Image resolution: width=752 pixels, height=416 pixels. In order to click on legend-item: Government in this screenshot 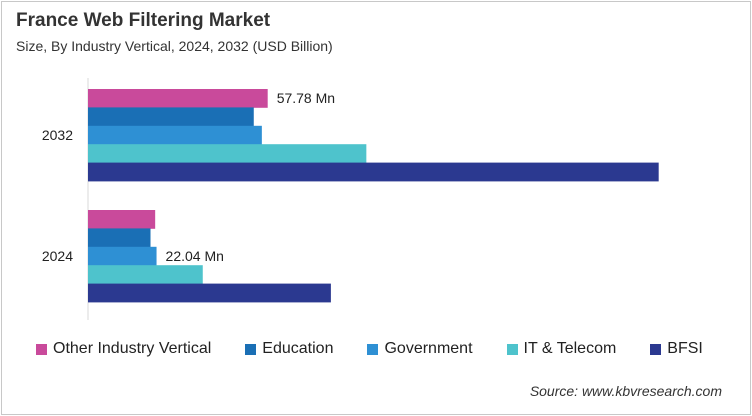, I will do `click(420, 349)`.